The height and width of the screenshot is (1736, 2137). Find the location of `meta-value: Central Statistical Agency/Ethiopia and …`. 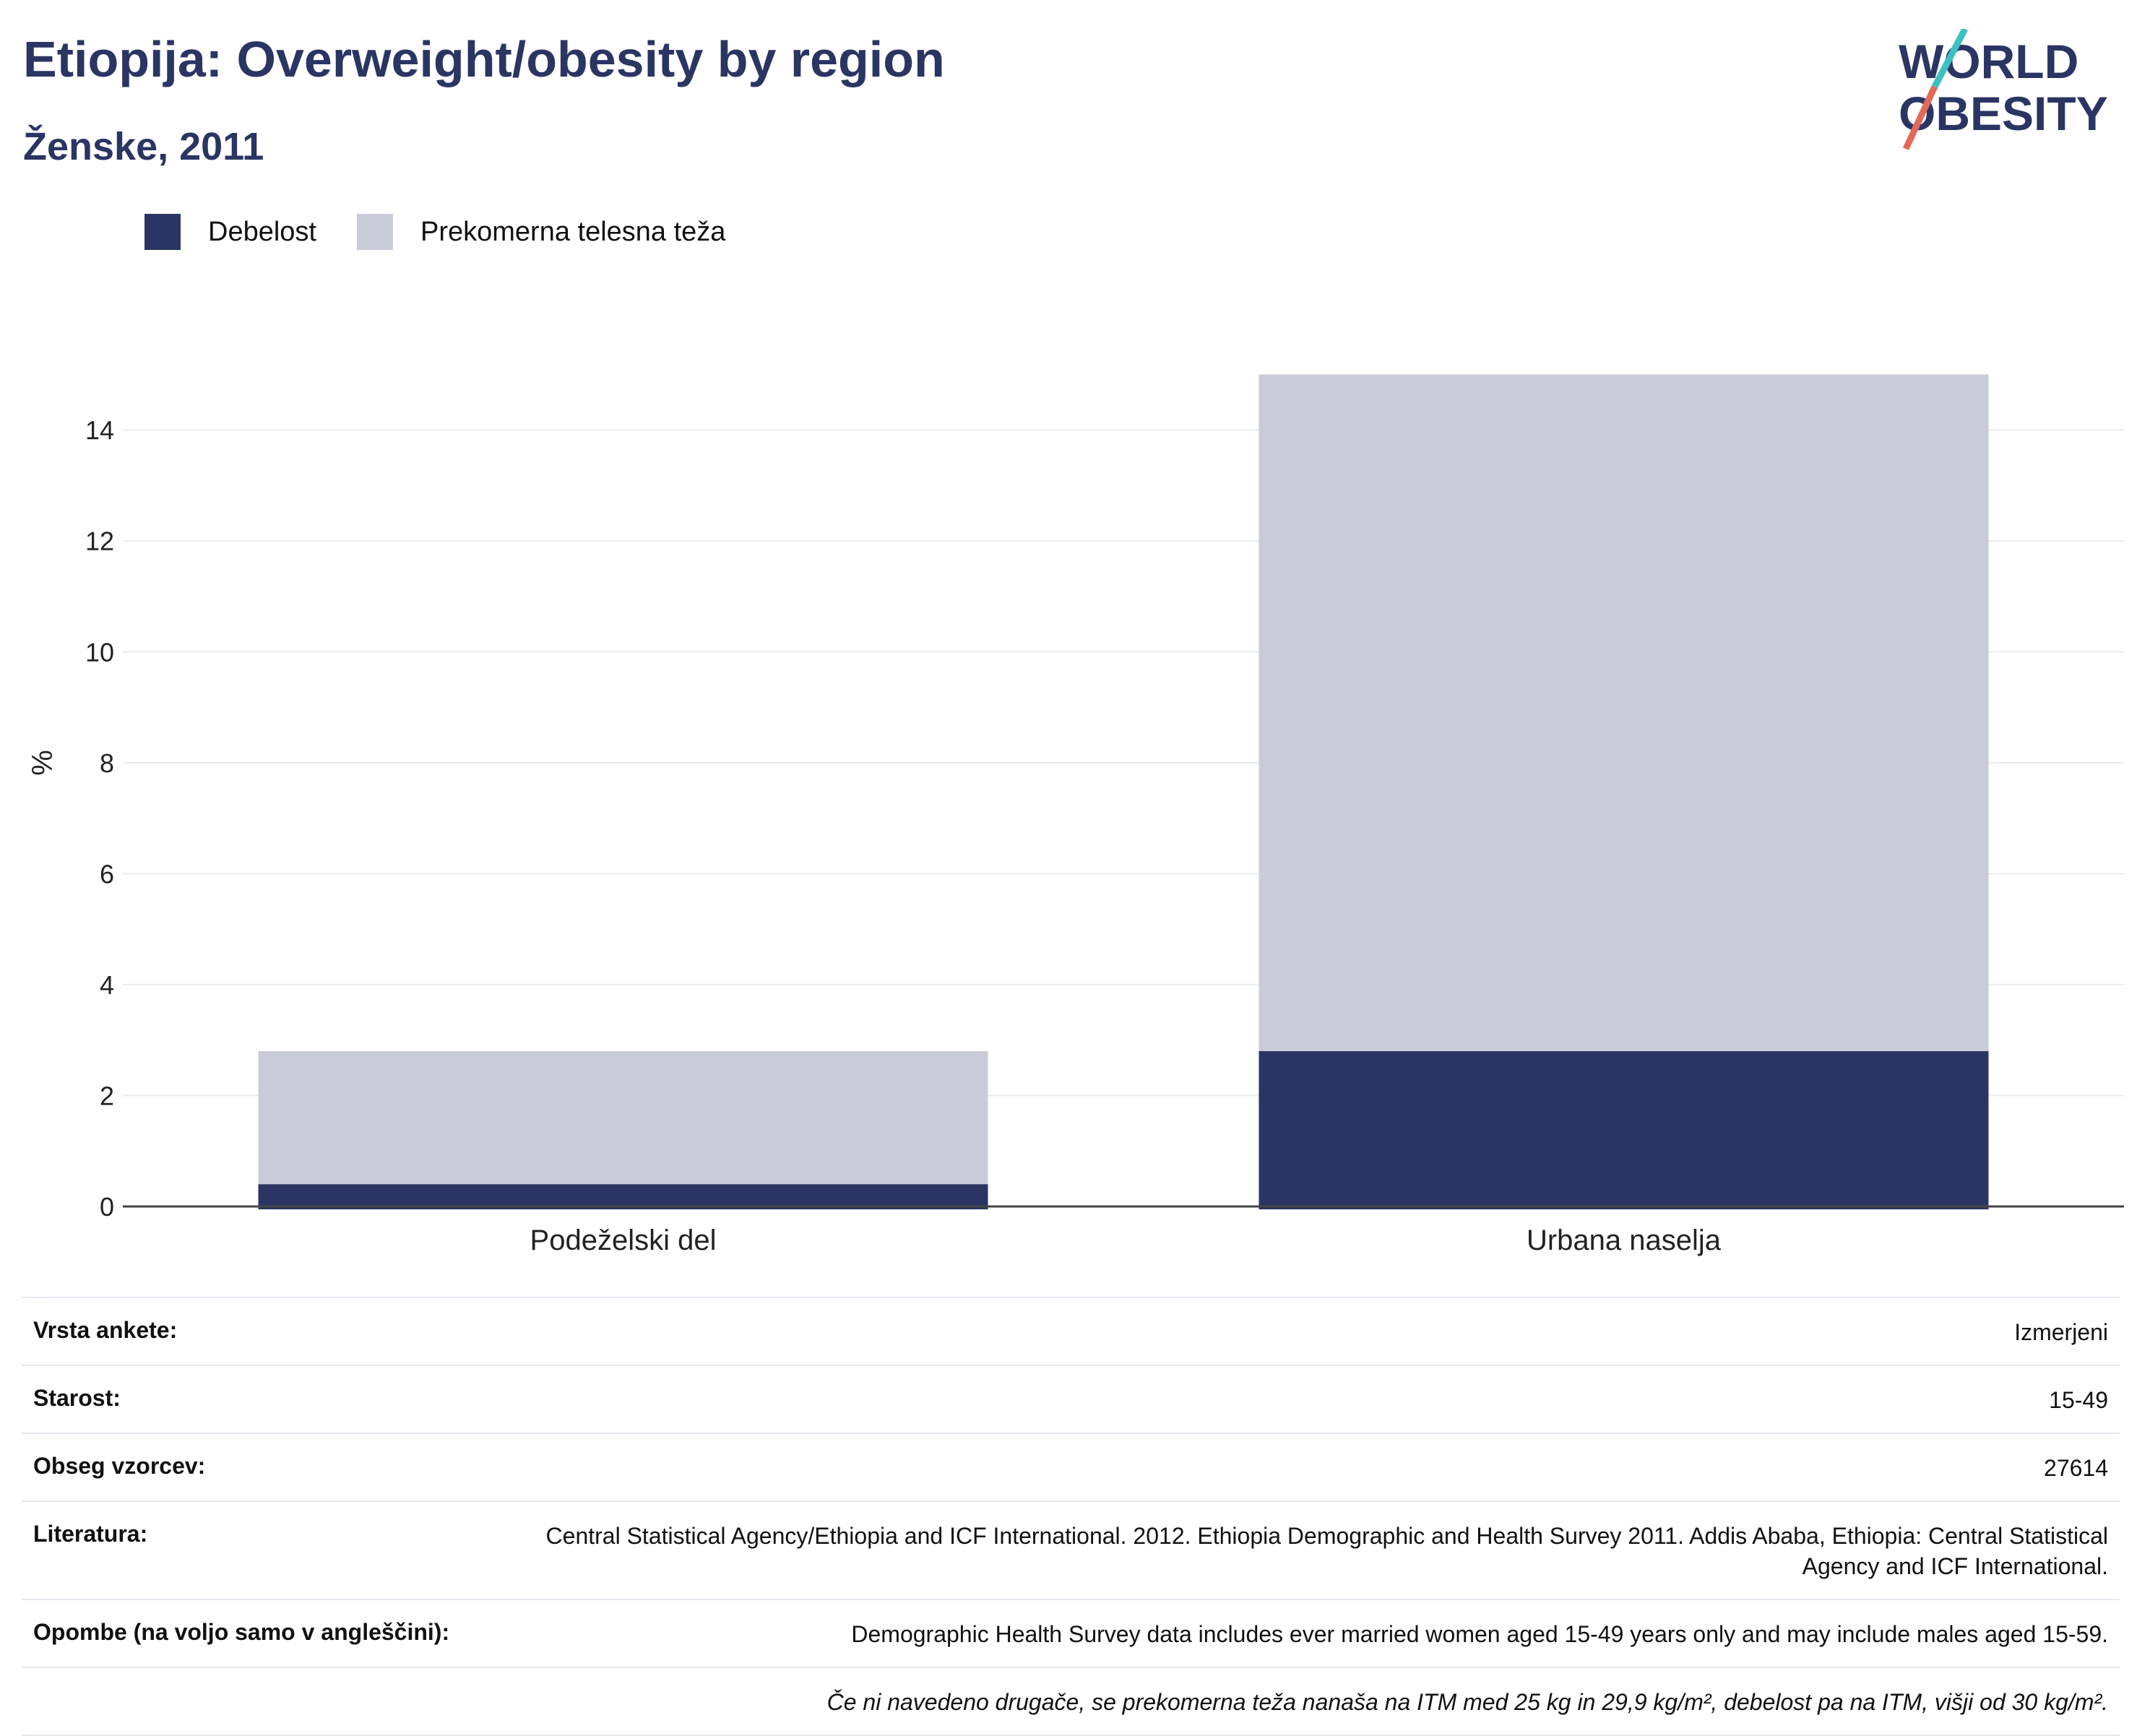

meta-value: Central Statistical Agency/Ethiopia and … is located at coordinates (1326, 1551).